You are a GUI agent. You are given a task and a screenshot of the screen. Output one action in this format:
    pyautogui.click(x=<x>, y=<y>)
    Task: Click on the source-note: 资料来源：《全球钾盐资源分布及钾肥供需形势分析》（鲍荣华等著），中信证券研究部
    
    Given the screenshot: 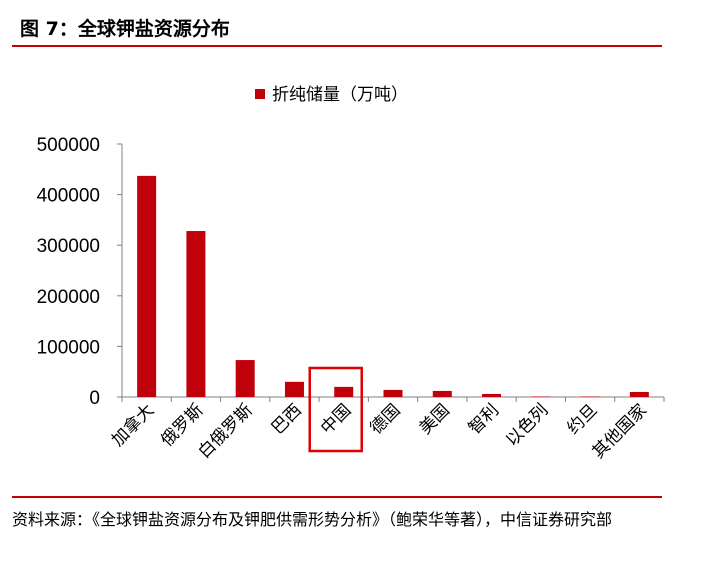 What is the action you would take?
    pyautogui.click(x=312, y=519)
    